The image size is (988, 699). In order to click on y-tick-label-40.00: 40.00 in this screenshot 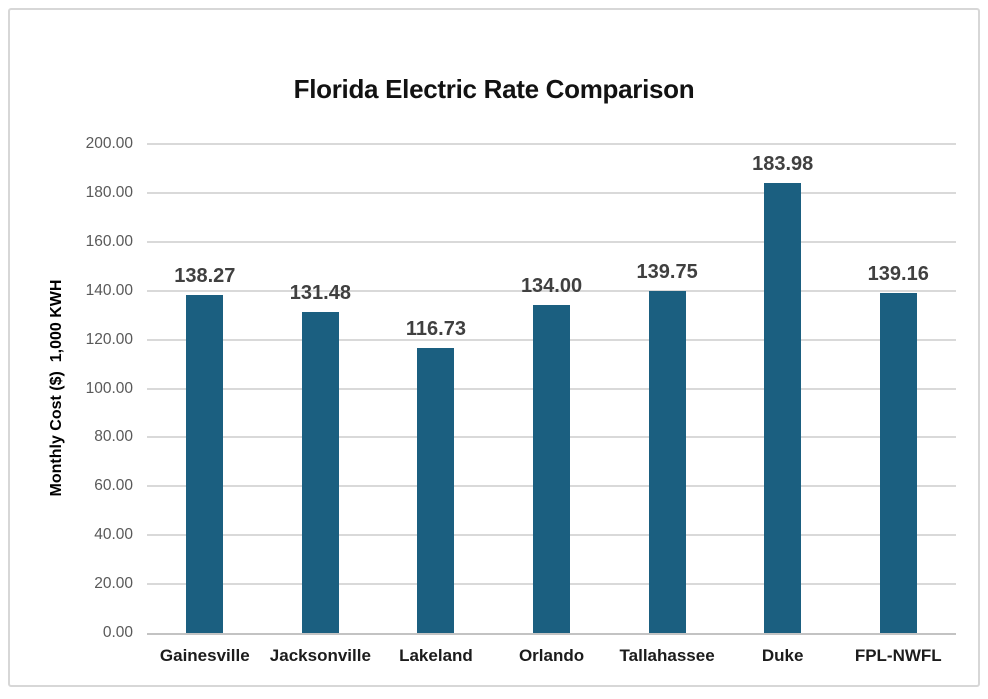, I will do `click(113, 535)`.